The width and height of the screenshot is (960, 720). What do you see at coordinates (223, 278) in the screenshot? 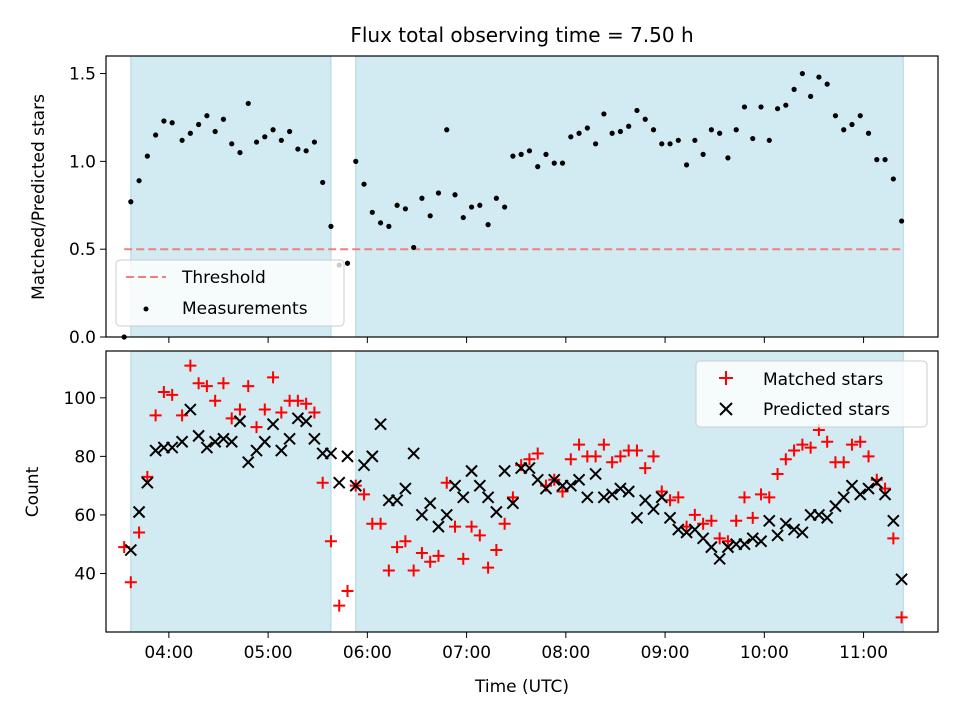
I see `top-legend-threshold-label: Threshold` at bounding box center [223, 278].